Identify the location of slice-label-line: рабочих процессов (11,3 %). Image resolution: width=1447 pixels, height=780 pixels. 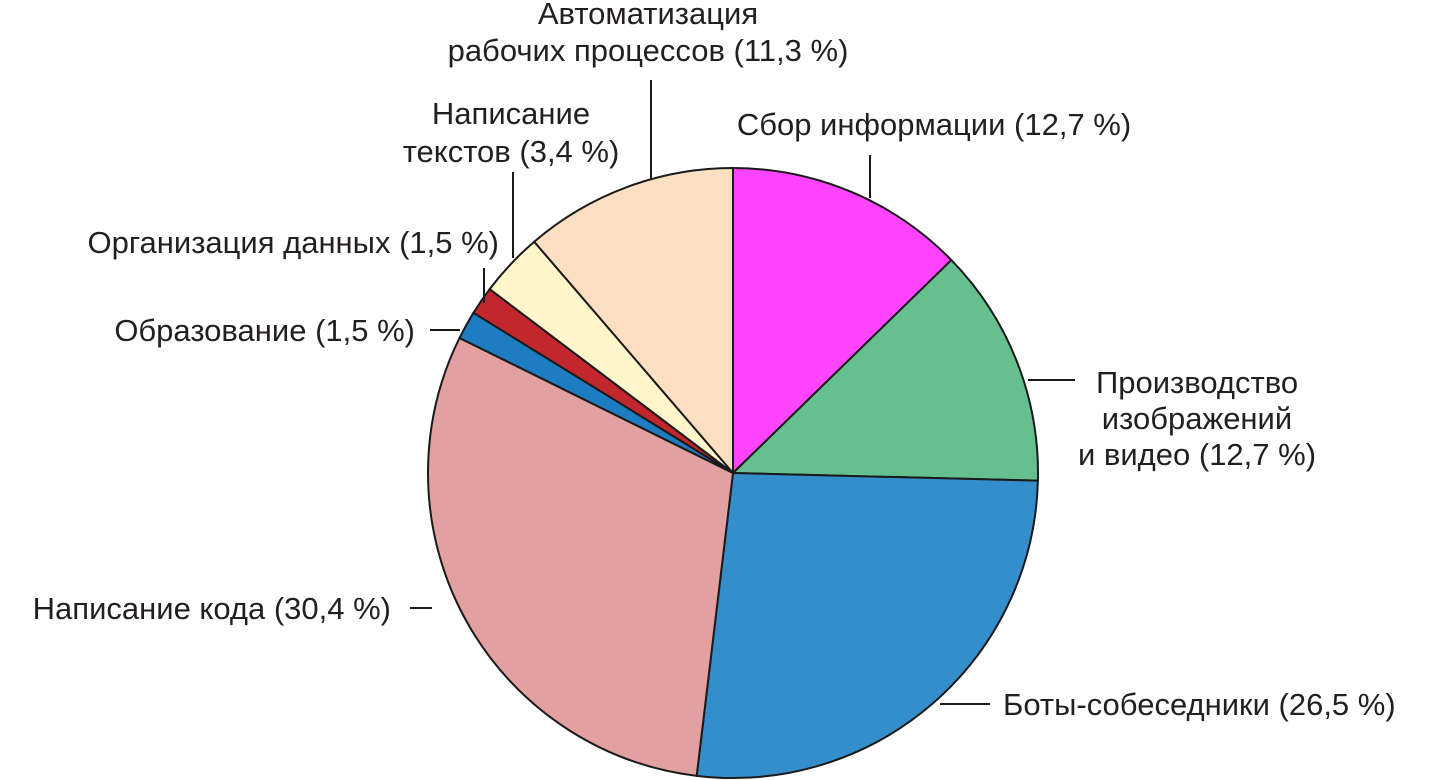
(648, 50).